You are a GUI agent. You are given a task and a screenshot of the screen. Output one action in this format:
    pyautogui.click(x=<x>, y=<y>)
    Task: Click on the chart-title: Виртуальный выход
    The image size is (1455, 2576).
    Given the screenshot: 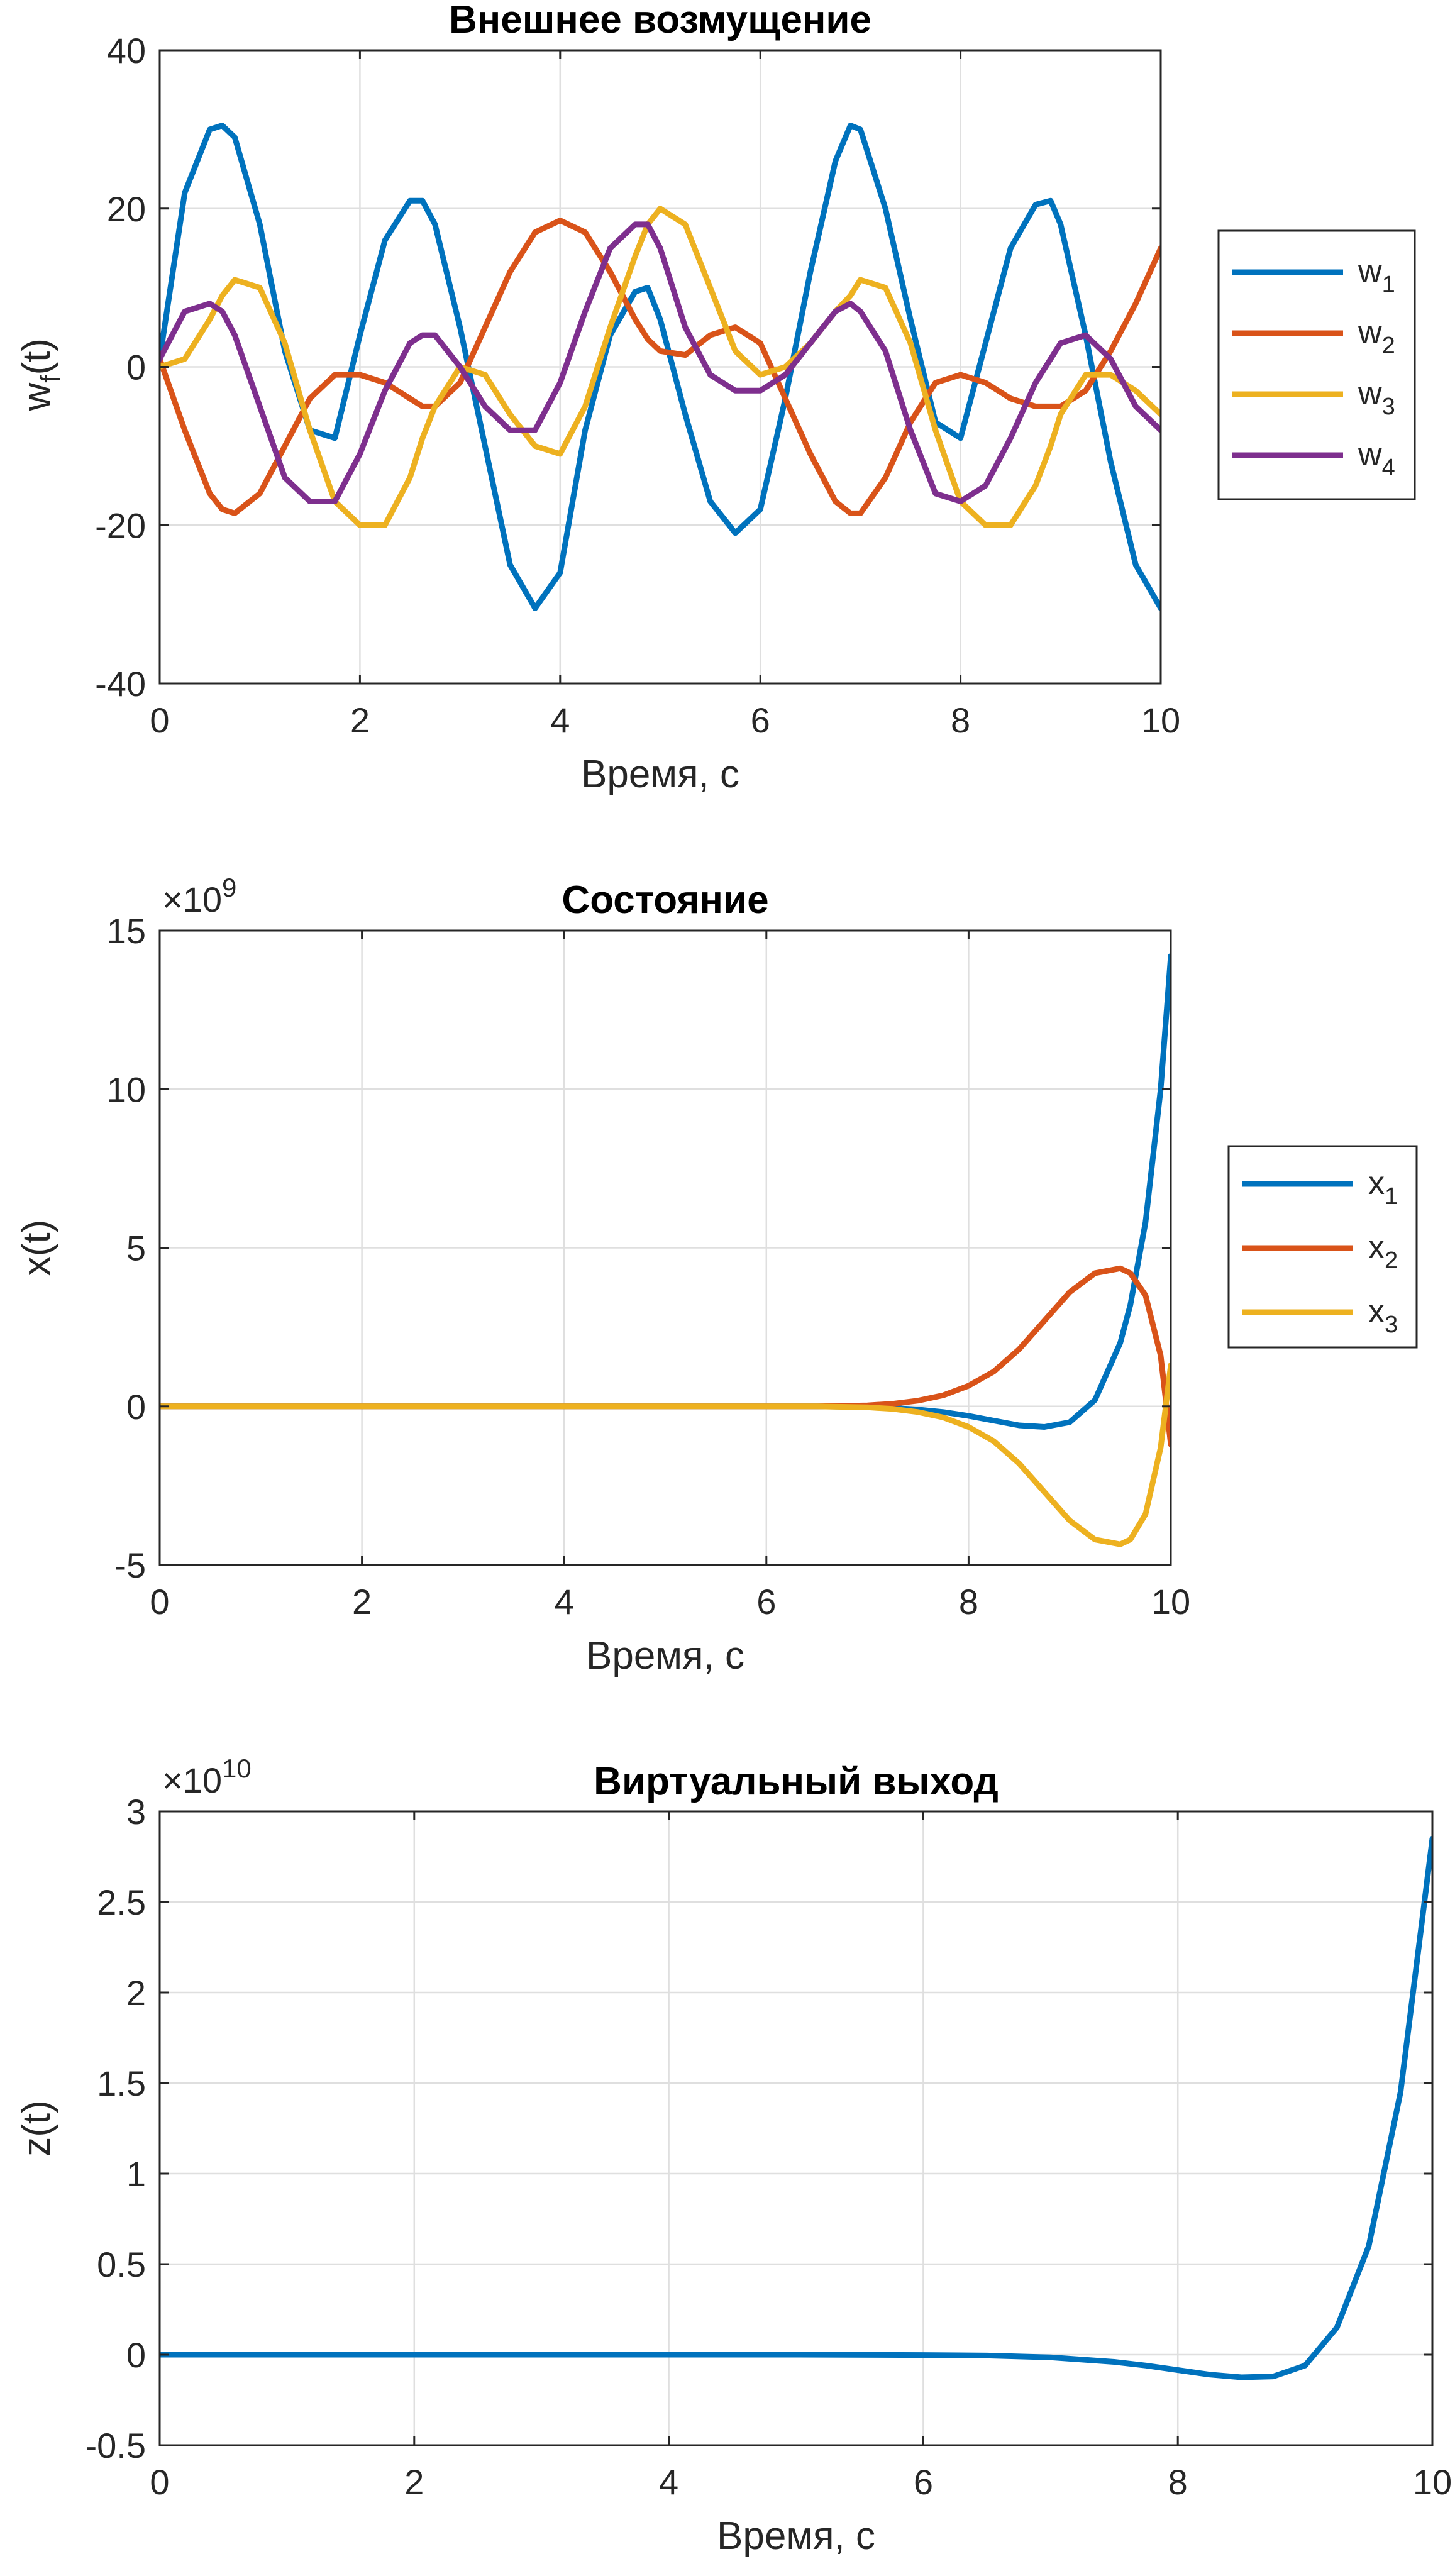 What is the action you would take?
    pyautogui.click(x=796, y=1781)
    